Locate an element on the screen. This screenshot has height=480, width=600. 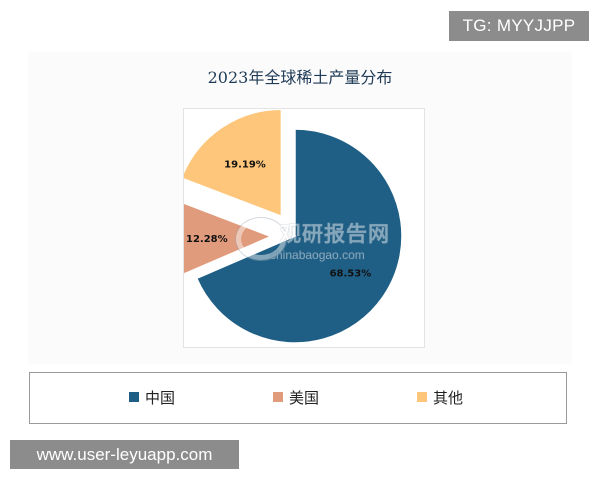
legend-label-china: 中国 is located at coordinates (160, 397).